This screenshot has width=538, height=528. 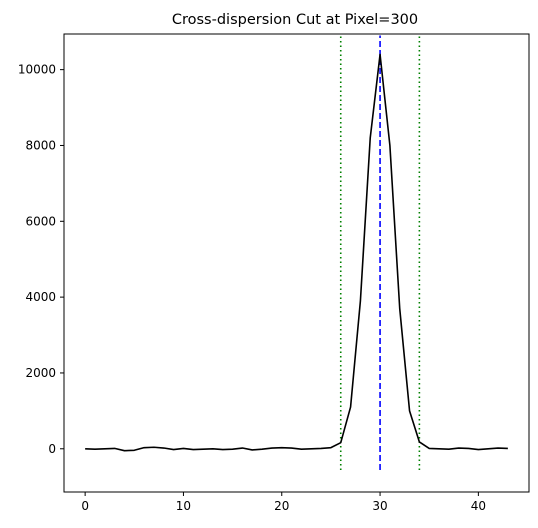 What do you see at coordinates (40, 373) in the screenshot?
I see `y-tick-label: 2000` at bounding box center [40, 373].